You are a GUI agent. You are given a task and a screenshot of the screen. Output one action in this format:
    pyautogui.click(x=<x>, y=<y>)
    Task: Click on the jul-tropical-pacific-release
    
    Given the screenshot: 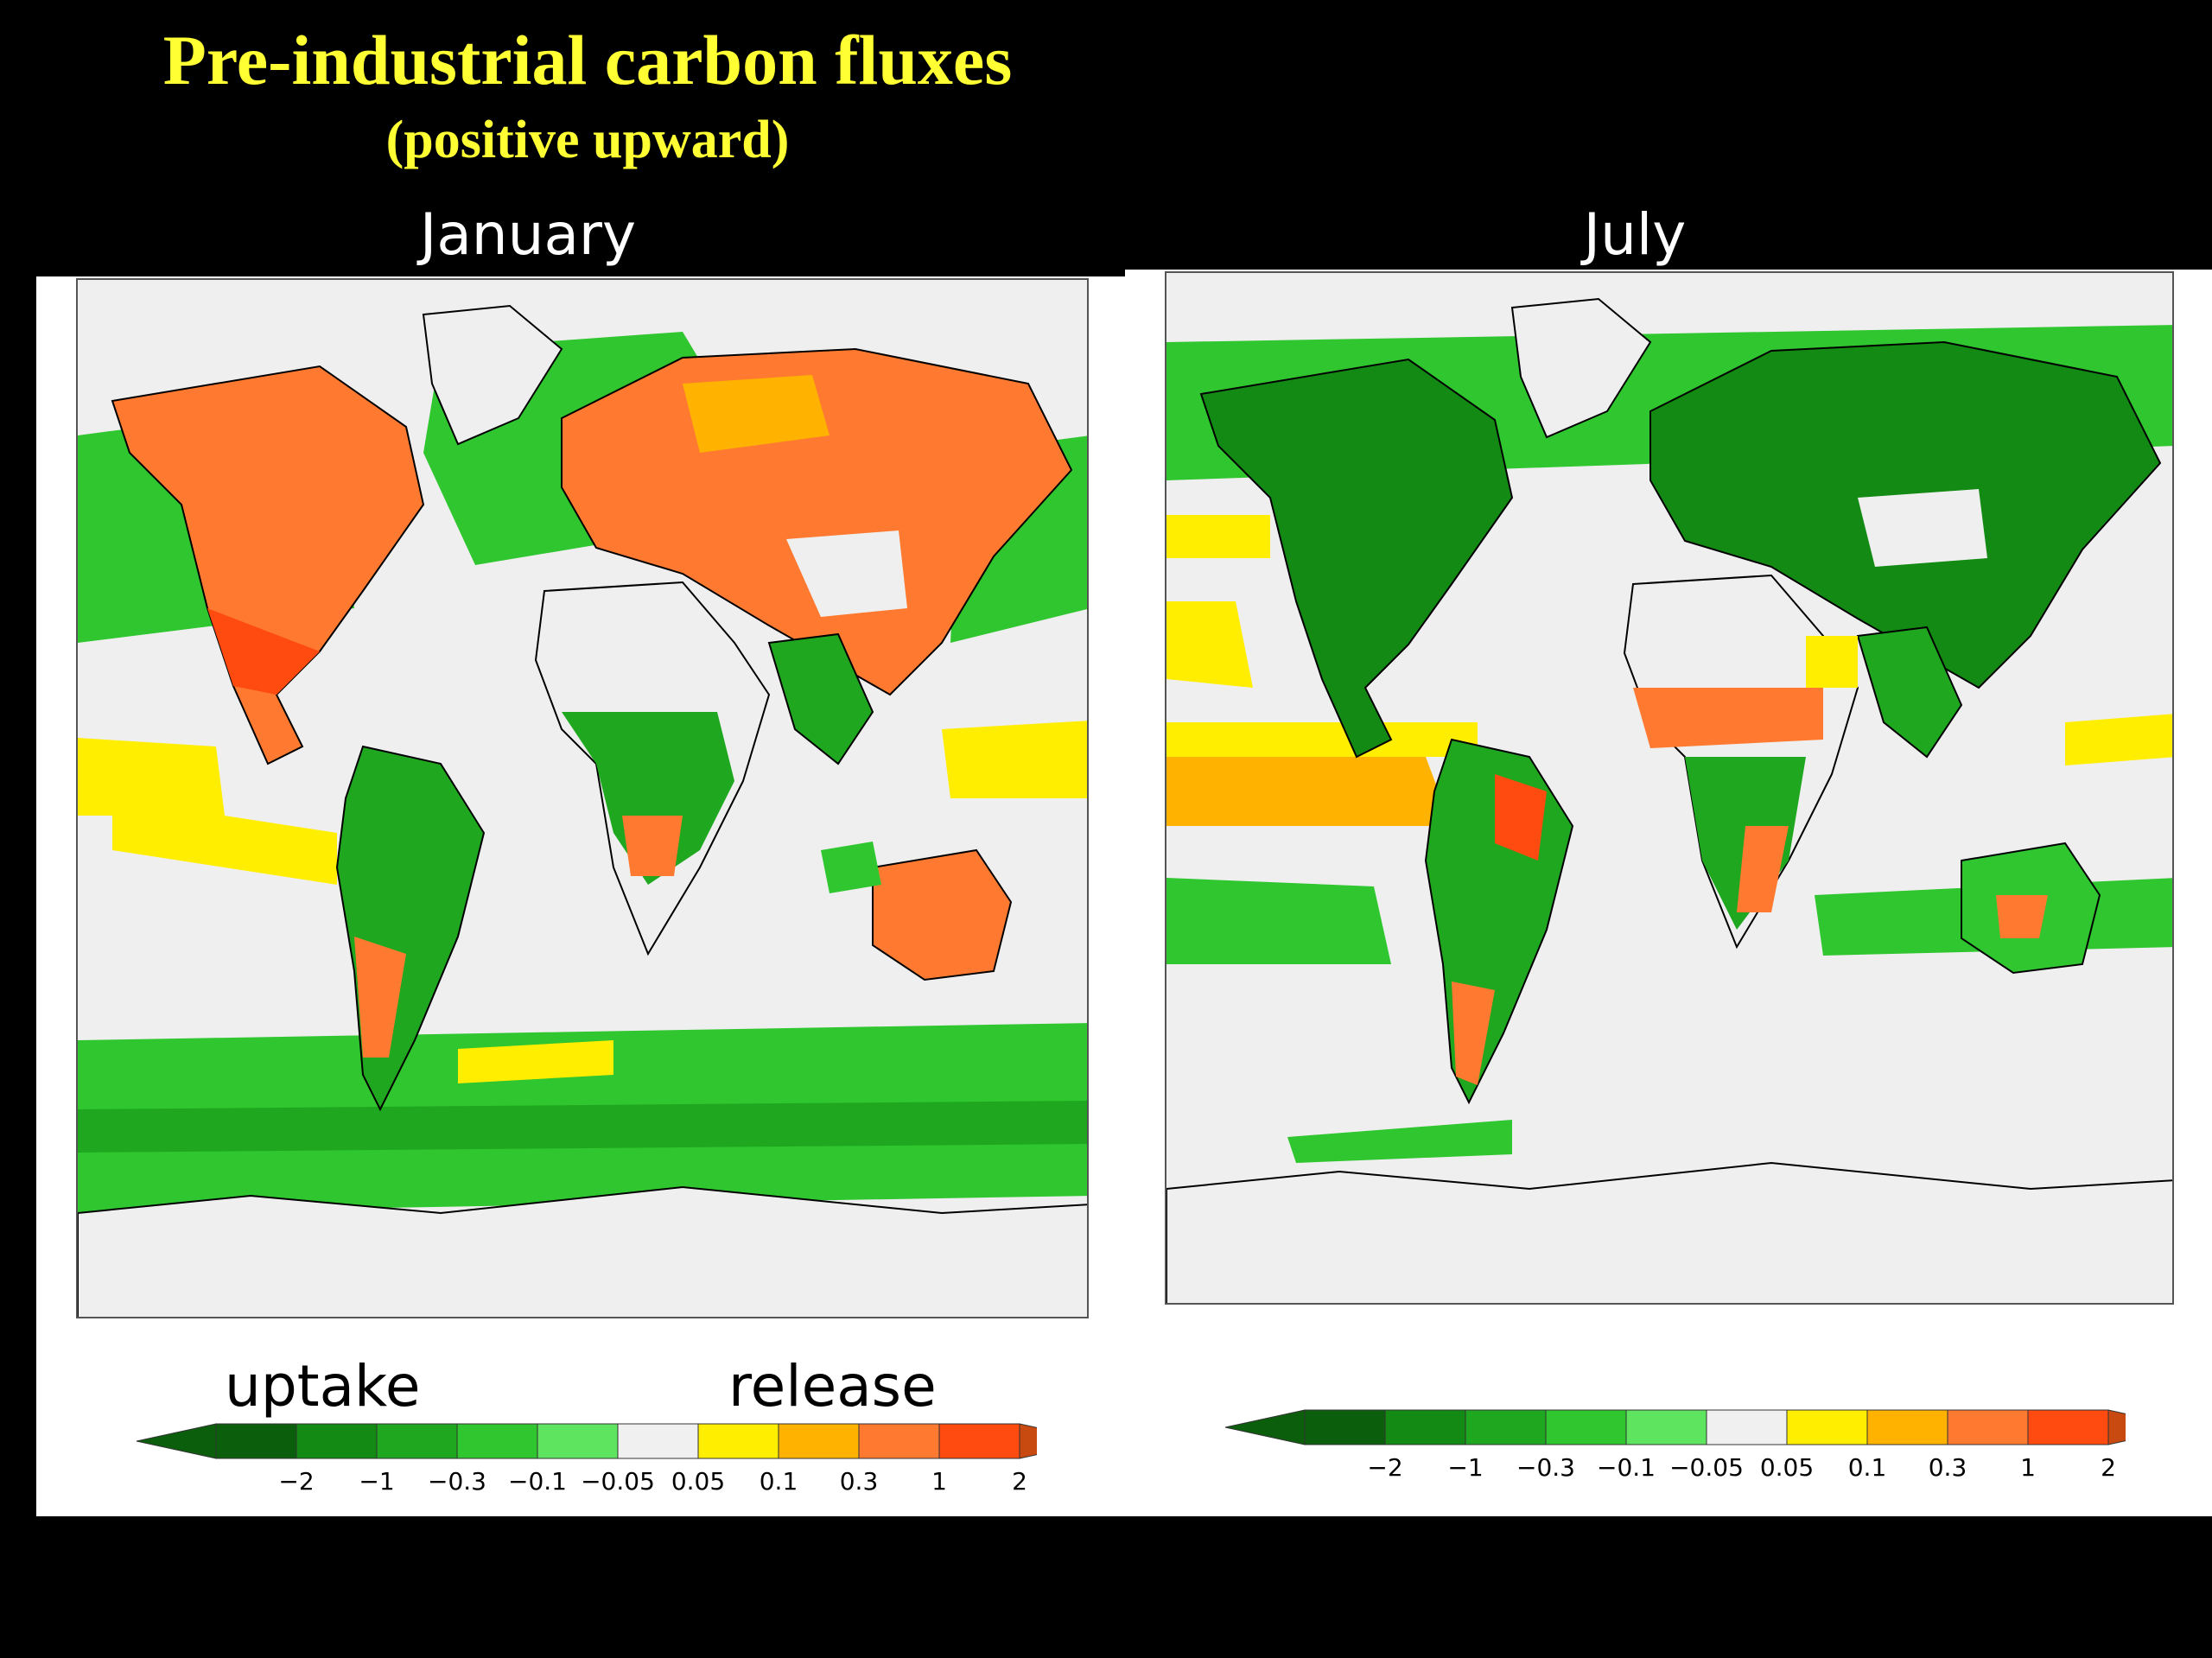 What is the action you would take?
    pyautogui.click(x=1309, y=791)
    